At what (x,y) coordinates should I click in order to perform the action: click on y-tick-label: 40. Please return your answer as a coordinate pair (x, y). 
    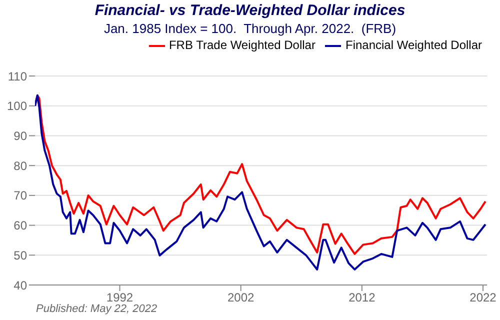
    Looking at the image, I should click on (21, 285).